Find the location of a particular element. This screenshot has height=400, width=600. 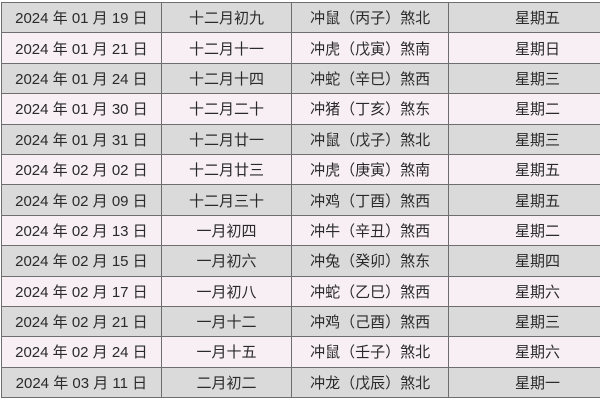

table-row: 2024 年 02 月 15 日一月初六 冲兔（癸卯）煞东 星期四 is located at coordinates (300, 261).